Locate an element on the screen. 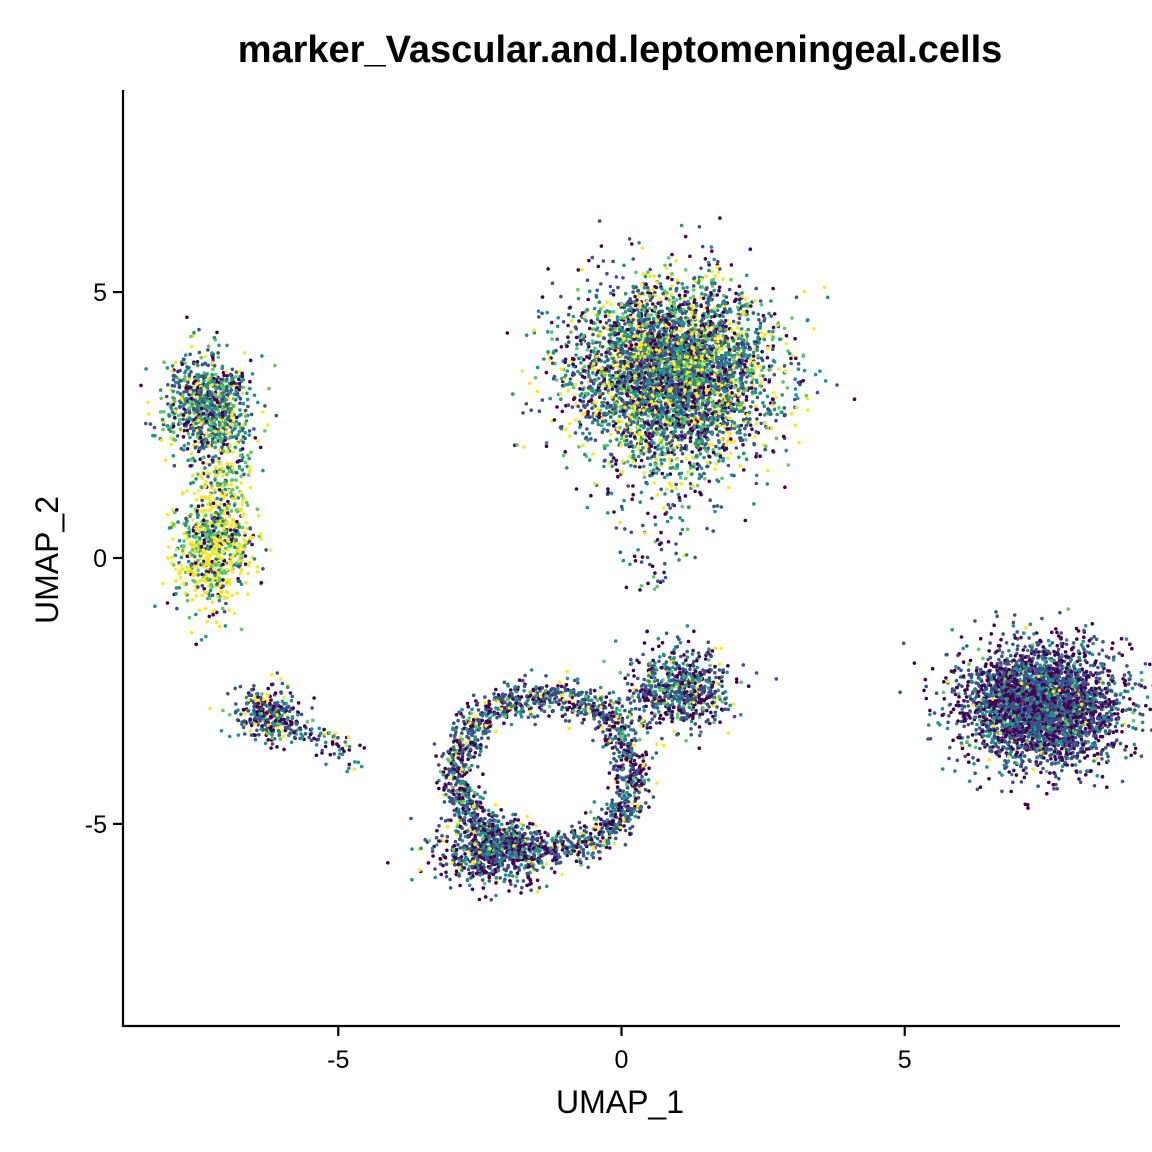 Image resolution: width=1152 pixels, height=1152 pixels. chart-title: marker_Vascular.and.leptomeningeal.cells is located at coordinates (620, 50).